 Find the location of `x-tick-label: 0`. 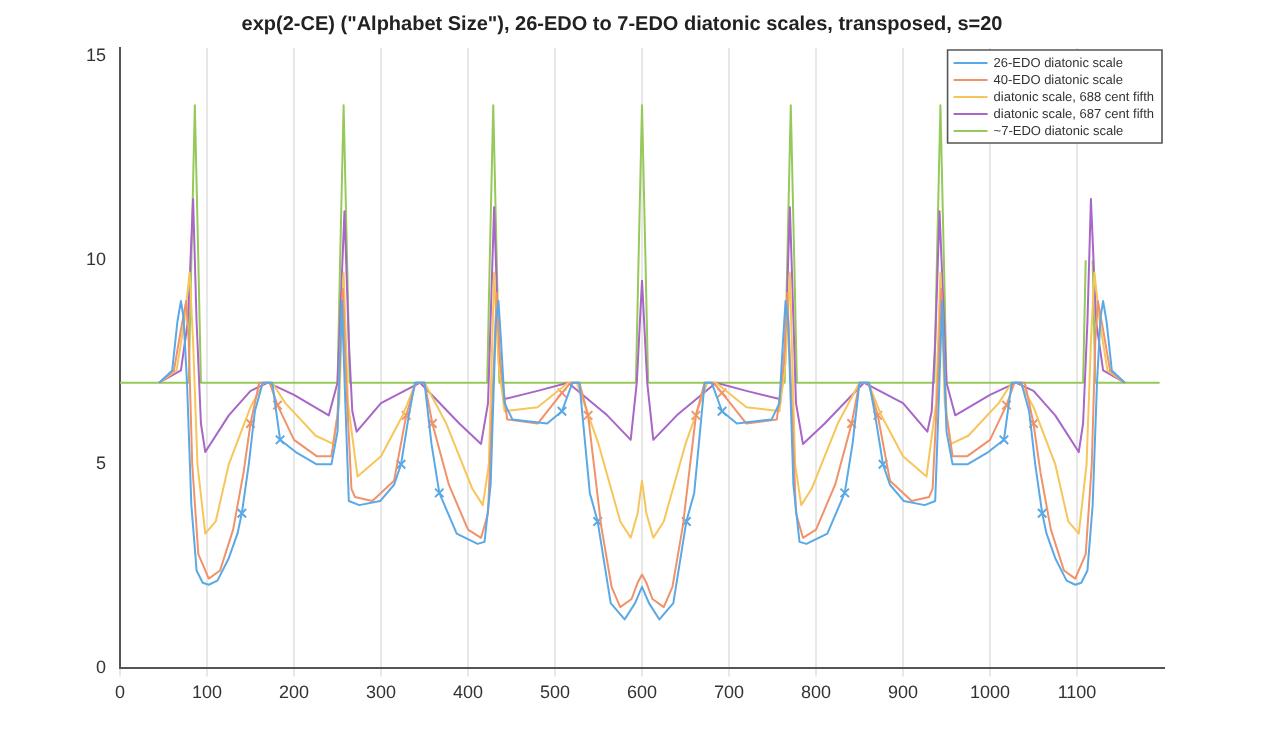

x-tick-label: 0 is located at coordinates (120, 692).